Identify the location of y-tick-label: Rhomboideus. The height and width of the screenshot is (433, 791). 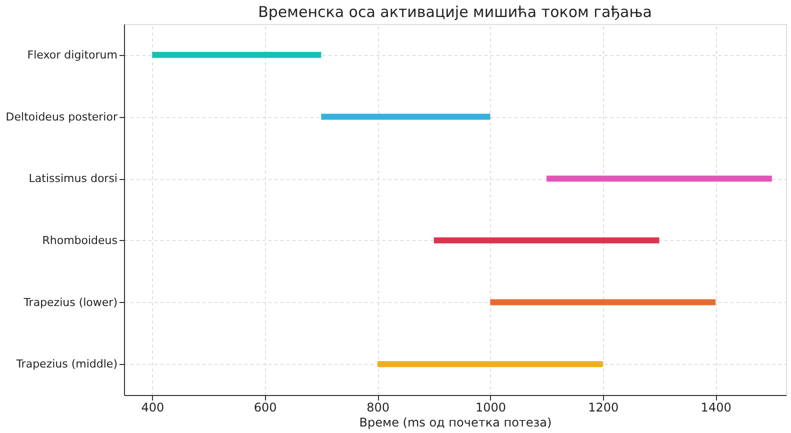
(80, 240).